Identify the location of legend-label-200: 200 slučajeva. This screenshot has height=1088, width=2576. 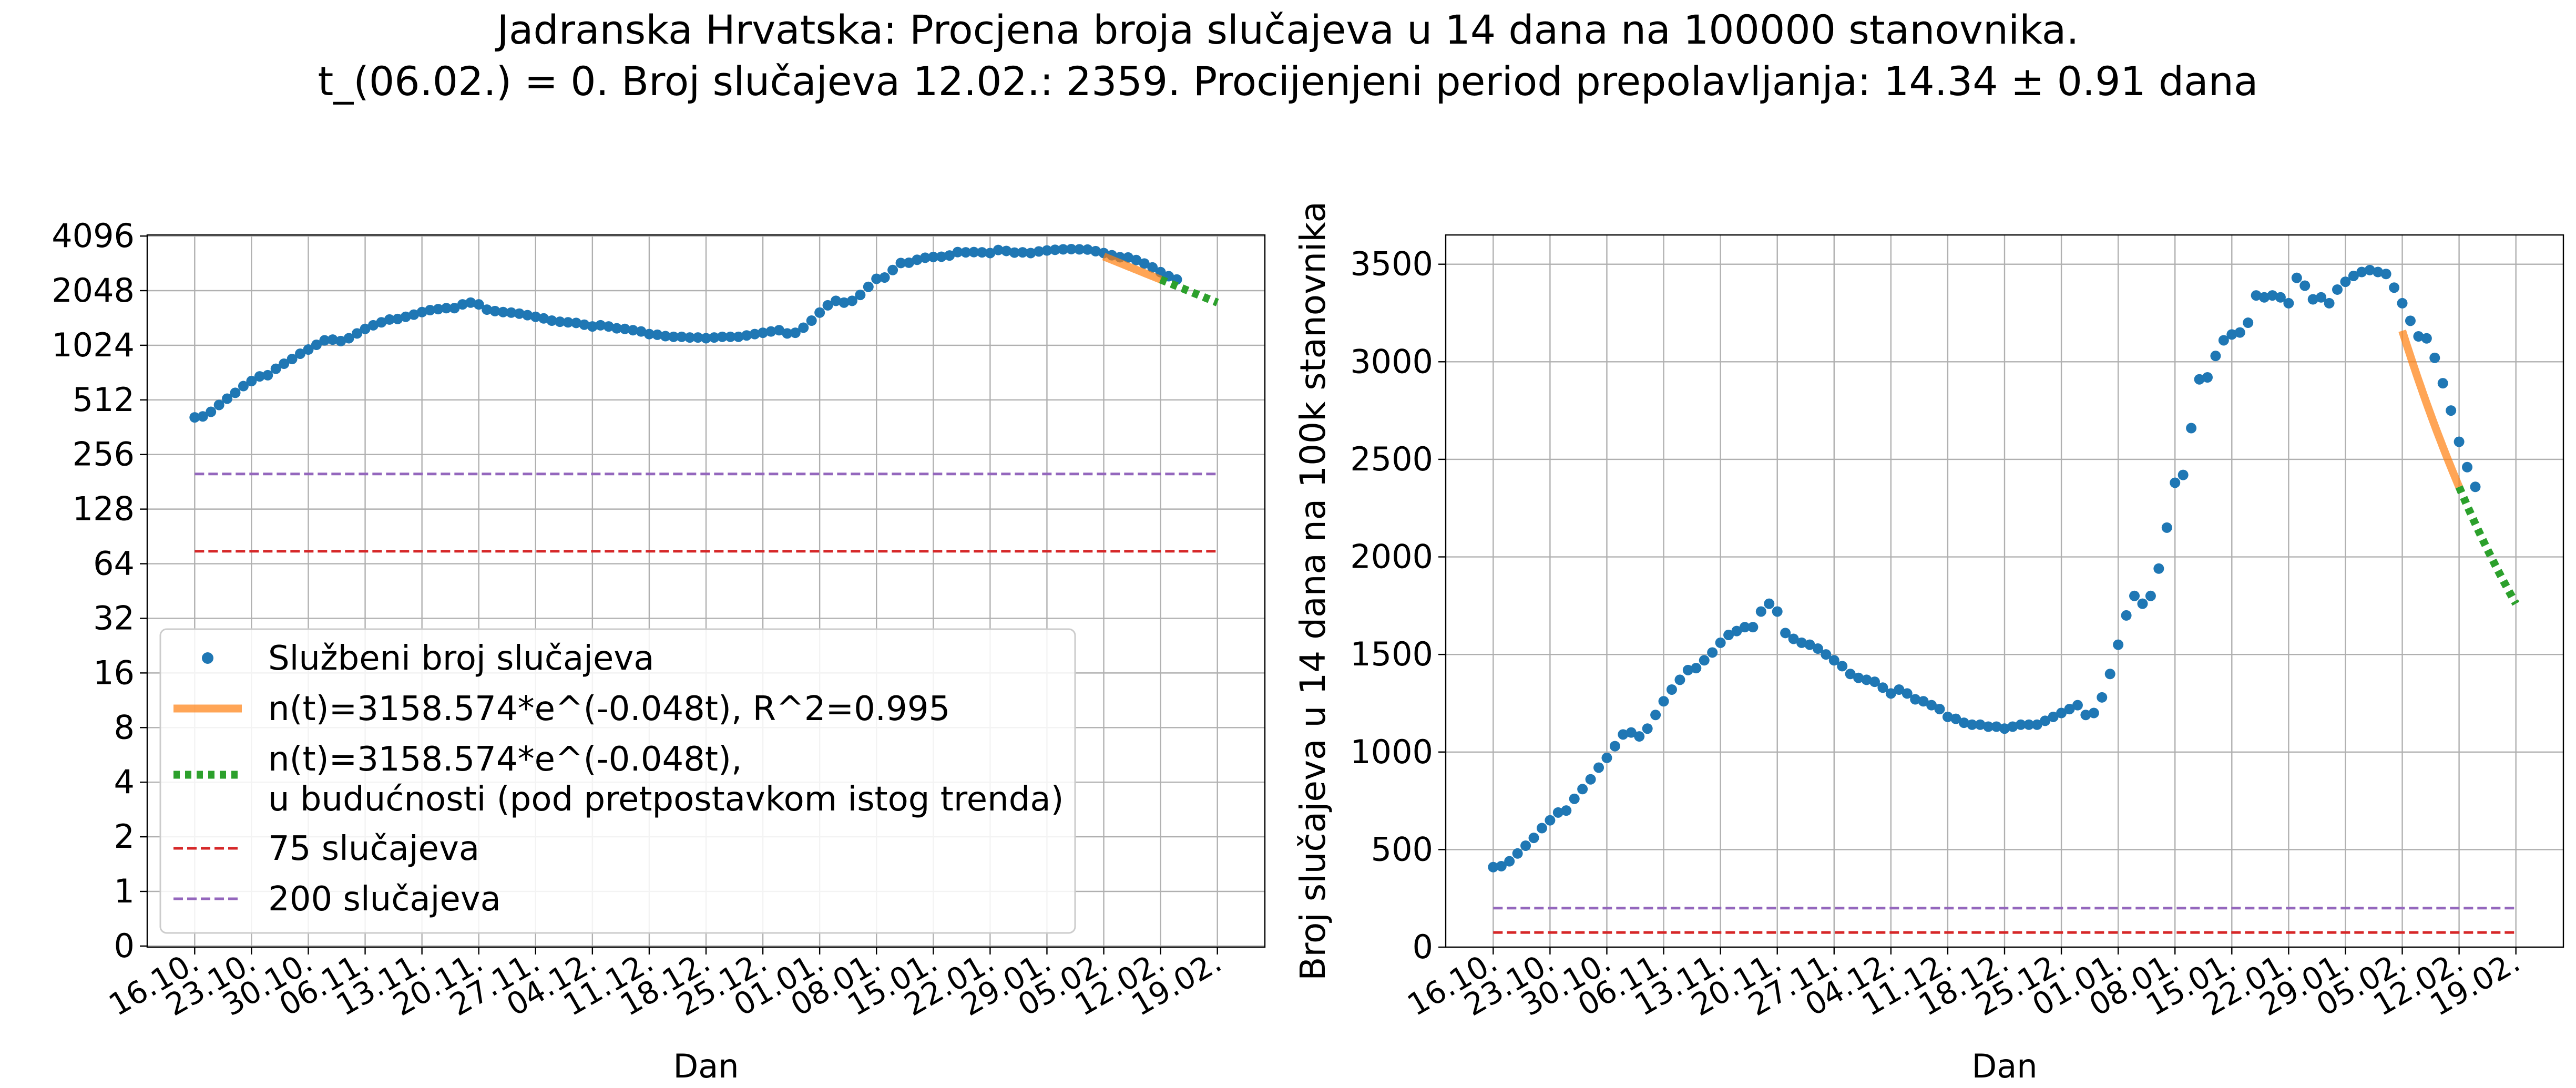
(384, 900).